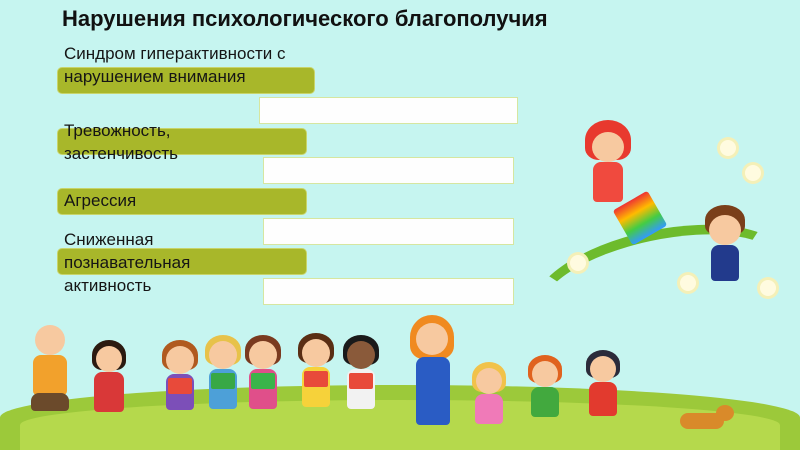 The width and height of the screenshot is (800, 450). I want to click on item-label-2: Тревожность, застенчивость, so click(121, 142).